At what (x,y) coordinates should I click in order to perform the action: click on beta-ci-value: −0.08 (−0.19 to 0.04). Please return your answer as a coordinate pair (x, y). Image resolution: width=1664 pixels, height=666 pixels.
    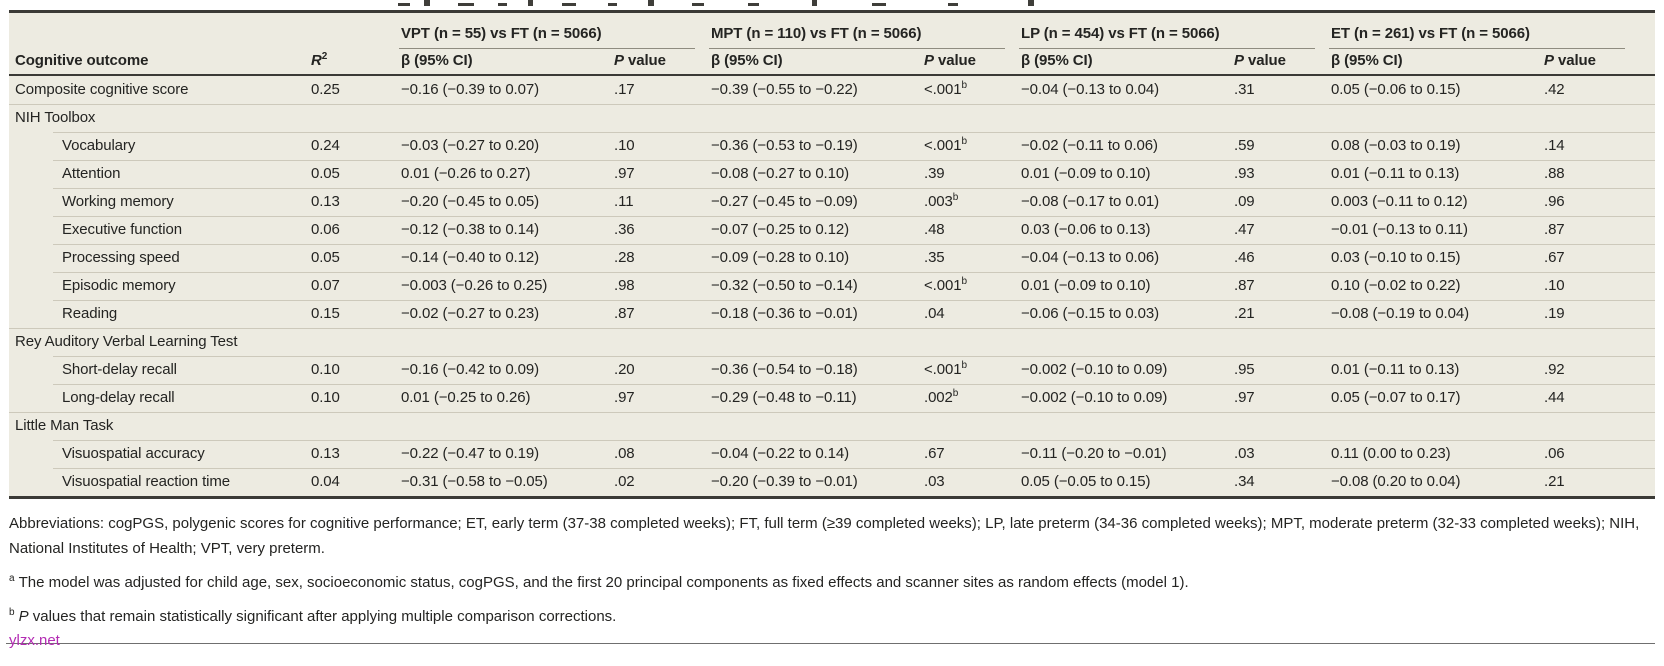
    Looking at the image, I should click on (1400, 313).